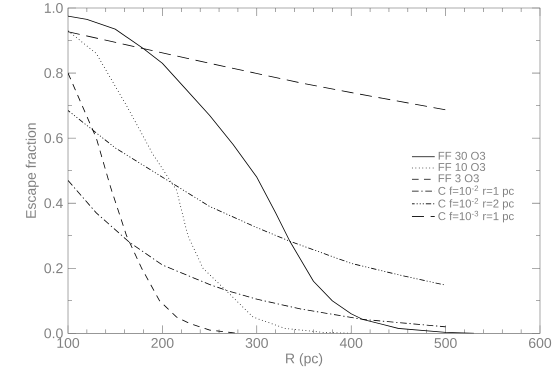 The image size is (556, 392). I want to click on y-tick-label: 0.0, so click(53, 333).